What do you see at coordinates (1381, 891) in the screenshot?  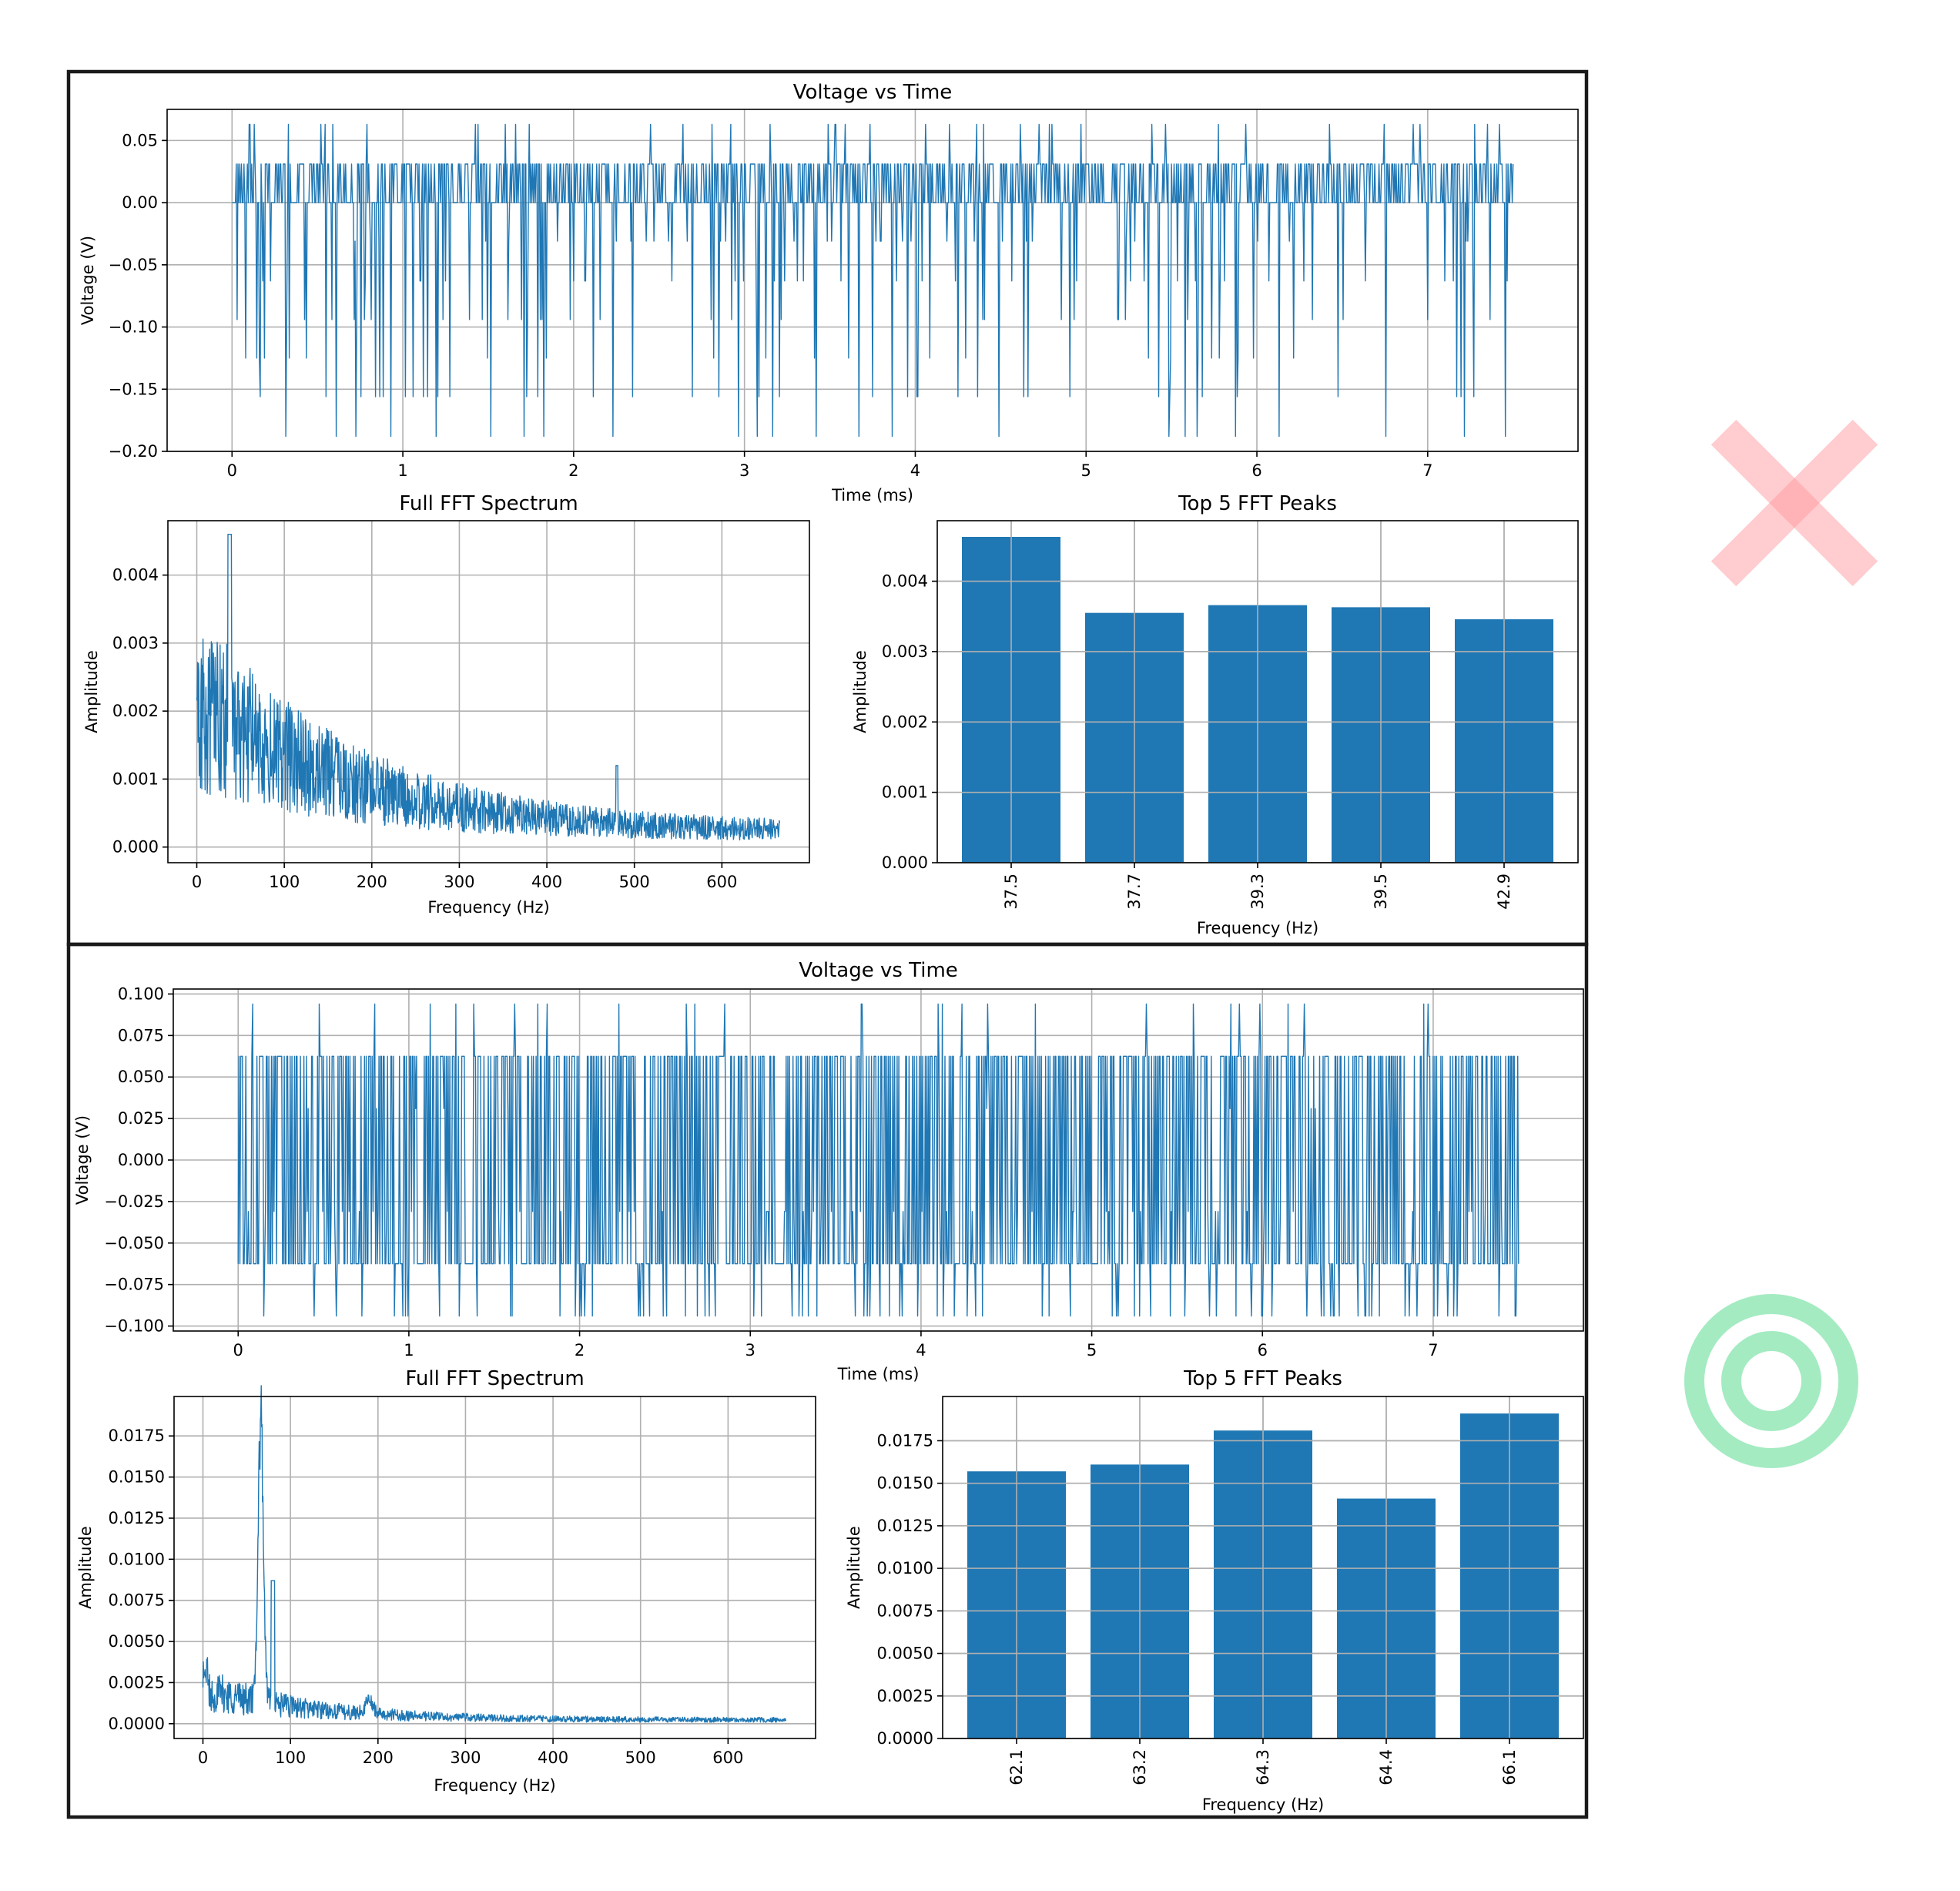 I see `x-tick-label: 39.5` at bounding box center [1381, 891].